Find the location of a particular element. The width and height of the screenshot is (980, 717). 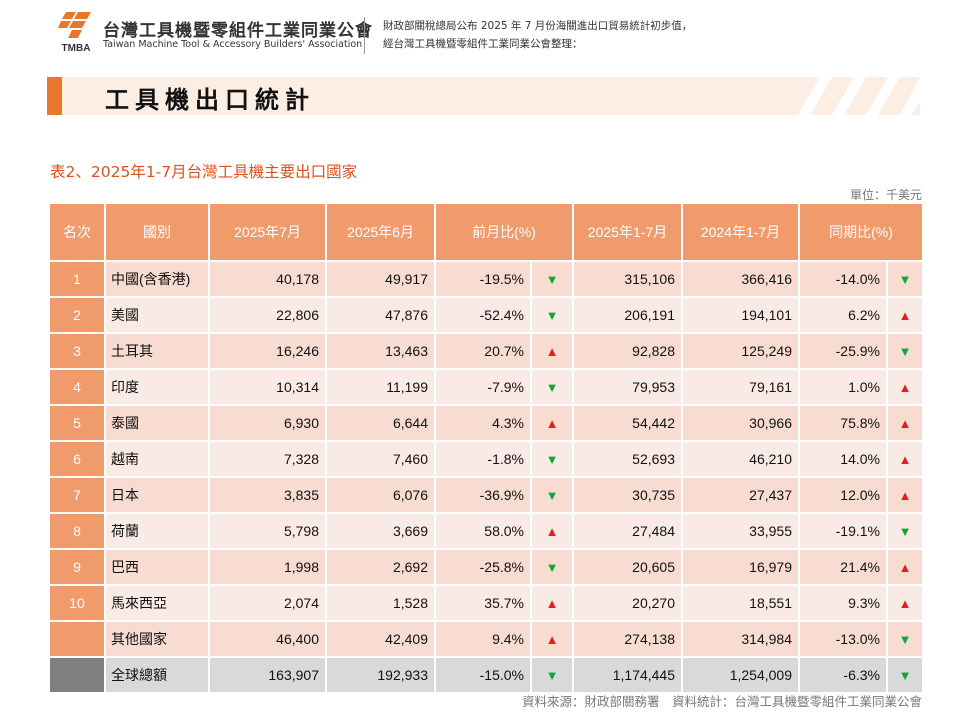

cell-jul: 7,328 is located at coordinates (267, 459).